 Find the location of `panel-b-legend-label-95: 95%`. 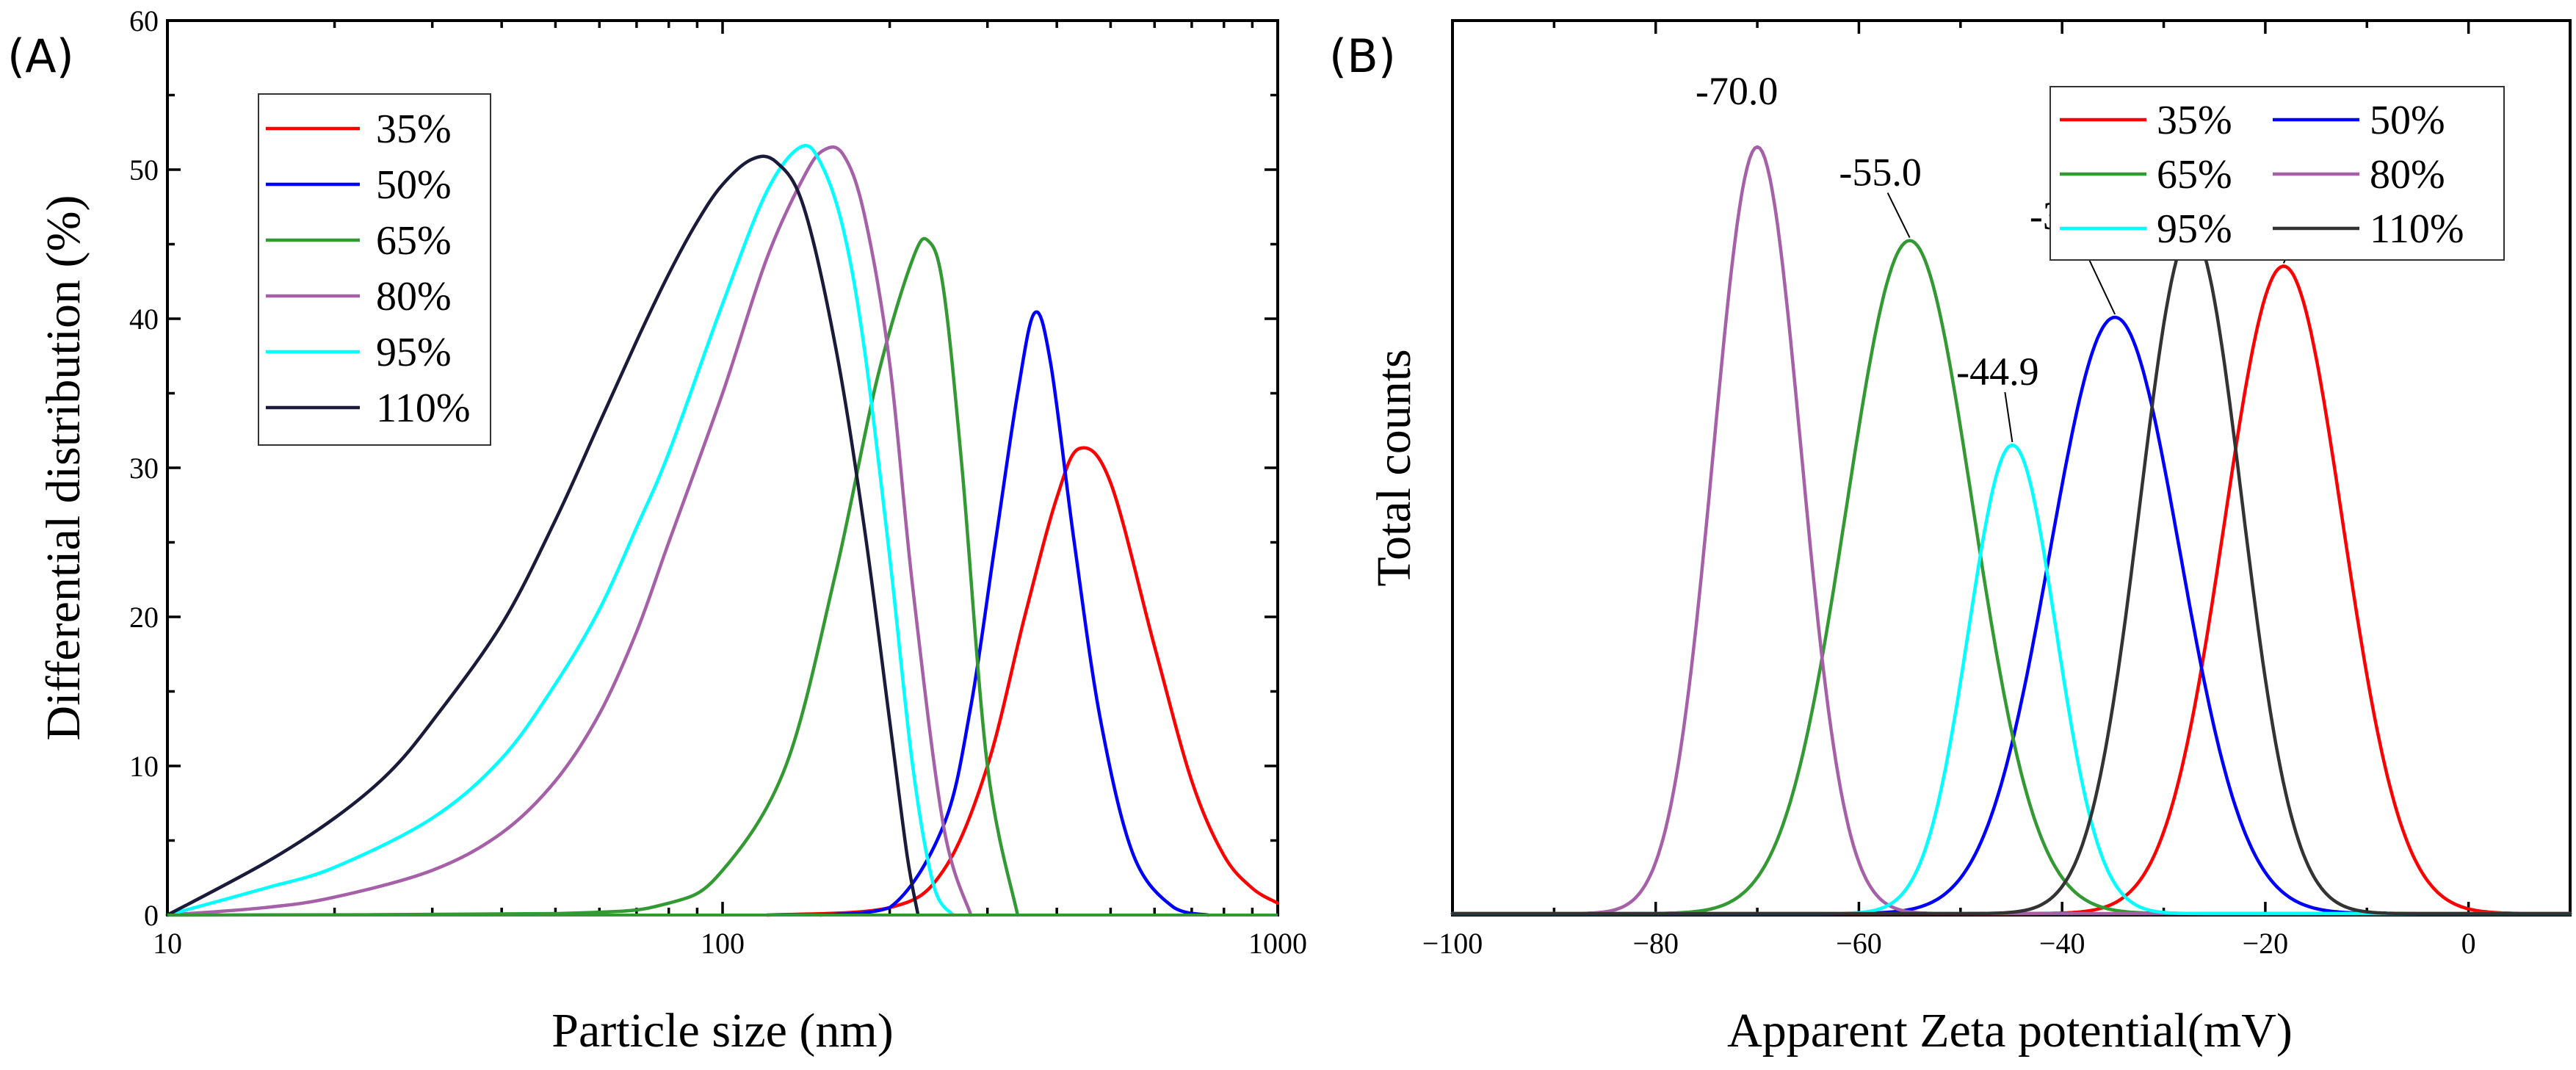

panel-b-legend-label-95: 95% is located at coordinates (2194, 229).